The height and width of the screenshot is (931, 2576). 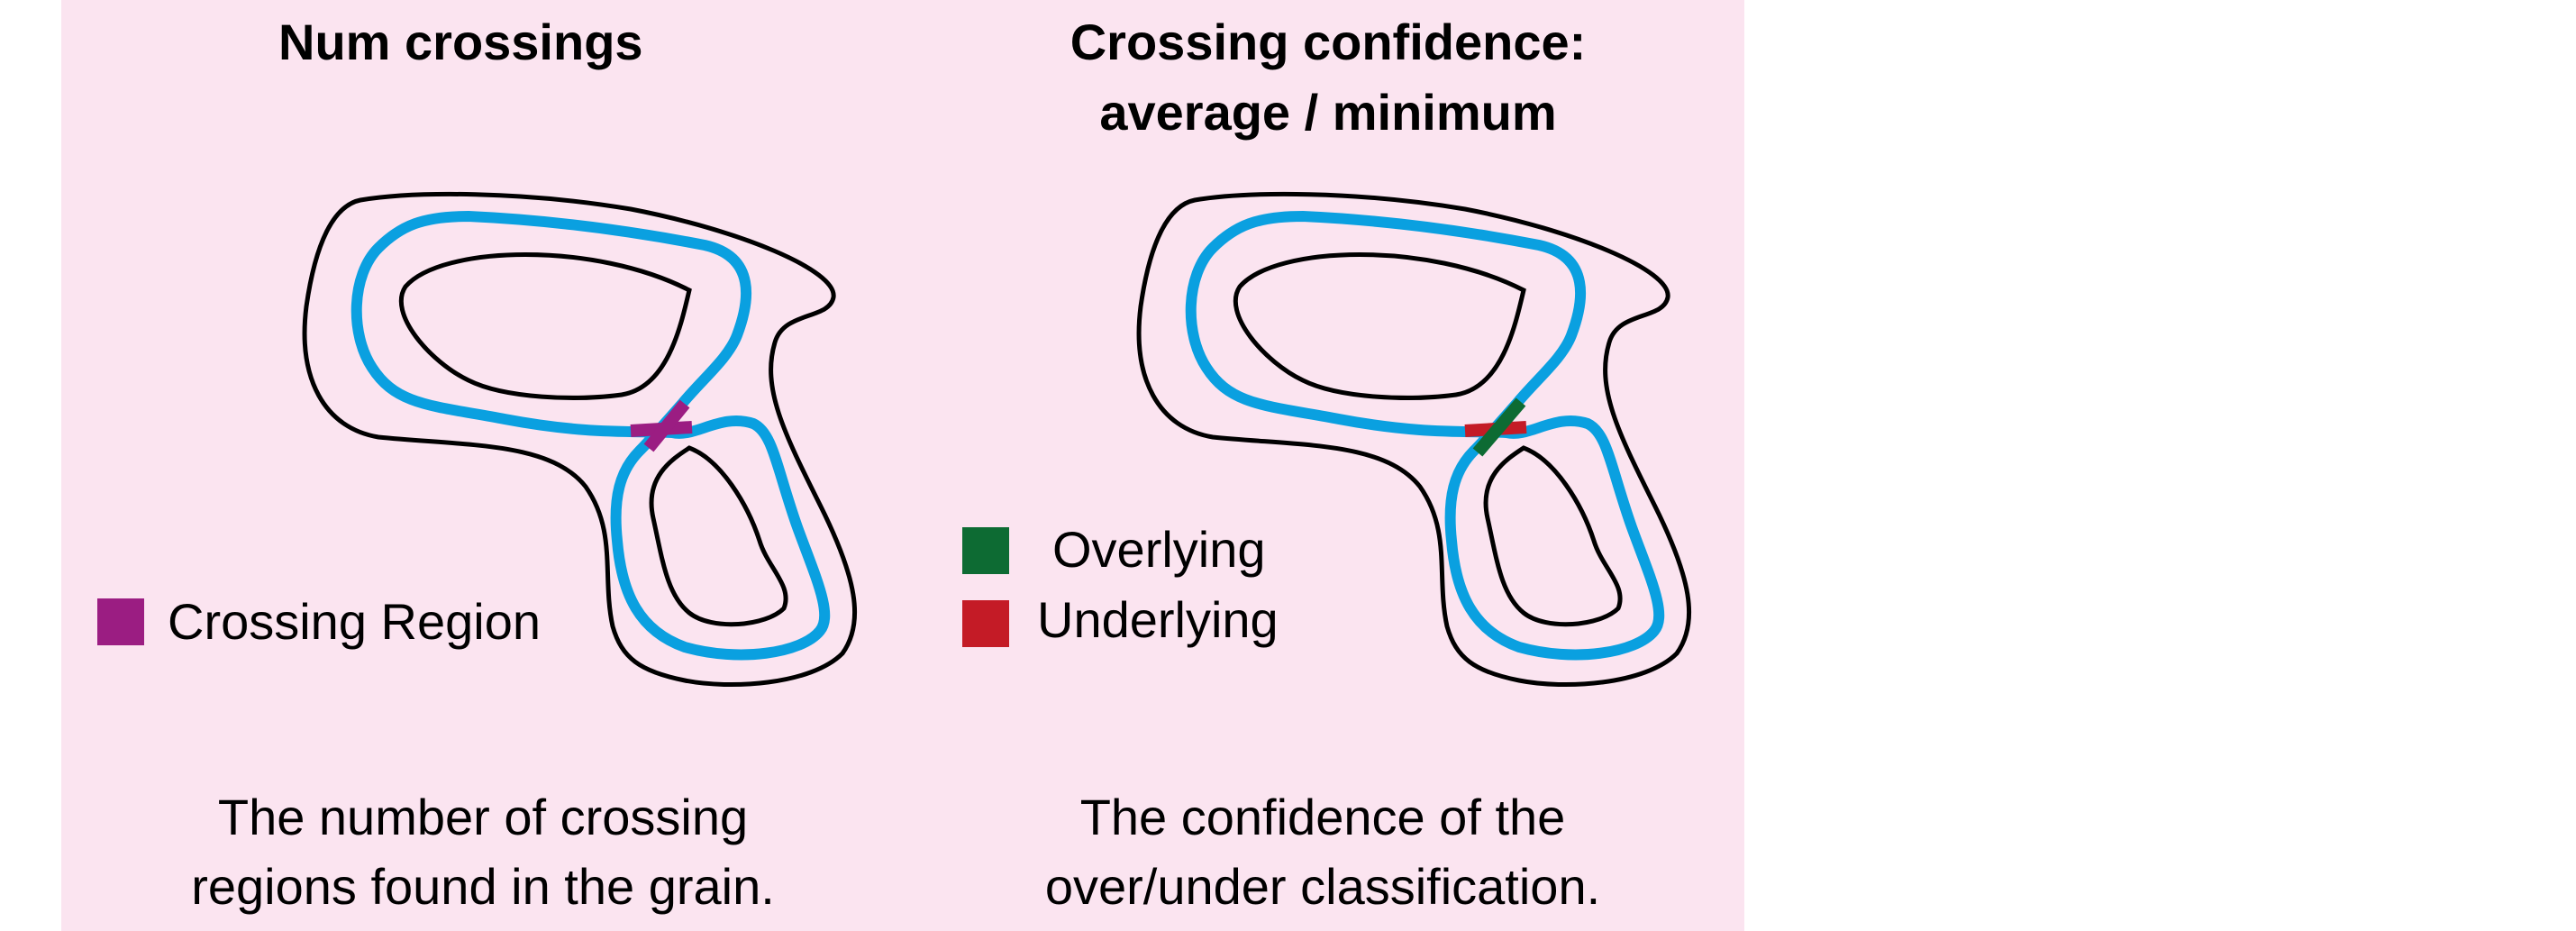 I want to click on num-crossings-title: Num crossings, so click(x=460, y=42).